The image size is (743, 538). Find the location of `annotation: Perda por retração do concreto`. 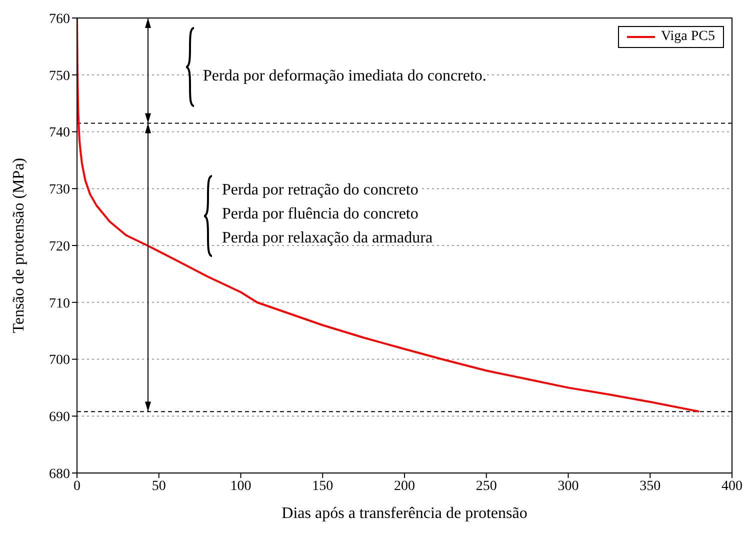

annotation: Perda por retração do concreto is located at coordinates (320, 190).